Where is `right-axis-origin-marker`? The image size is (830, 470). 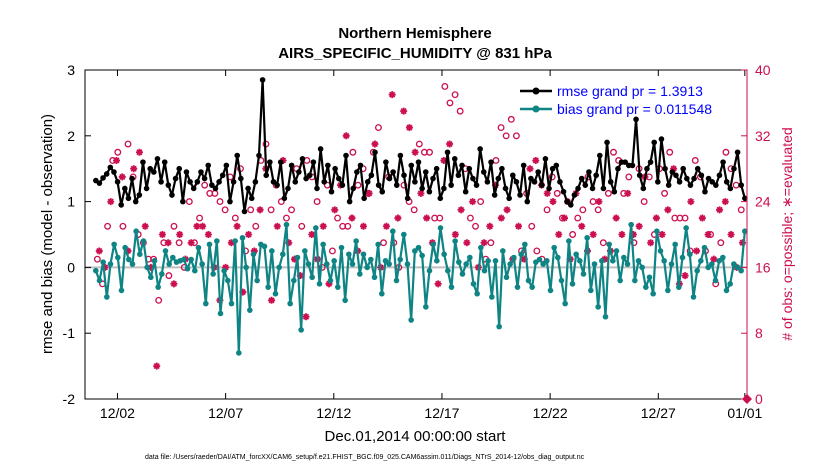 right-axis-origin-marker is located at coordinates (747, 399).